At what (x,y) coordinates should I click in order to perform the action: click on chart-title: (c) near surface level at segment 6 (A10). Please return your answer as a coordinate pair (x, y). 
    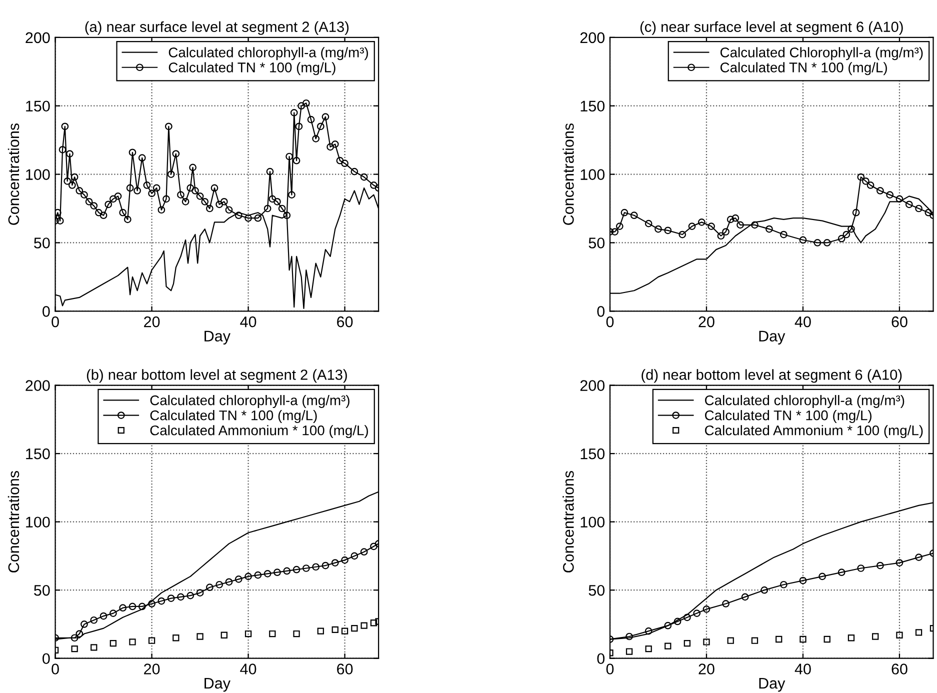
    Looking at the image, I should click on (771, 28).